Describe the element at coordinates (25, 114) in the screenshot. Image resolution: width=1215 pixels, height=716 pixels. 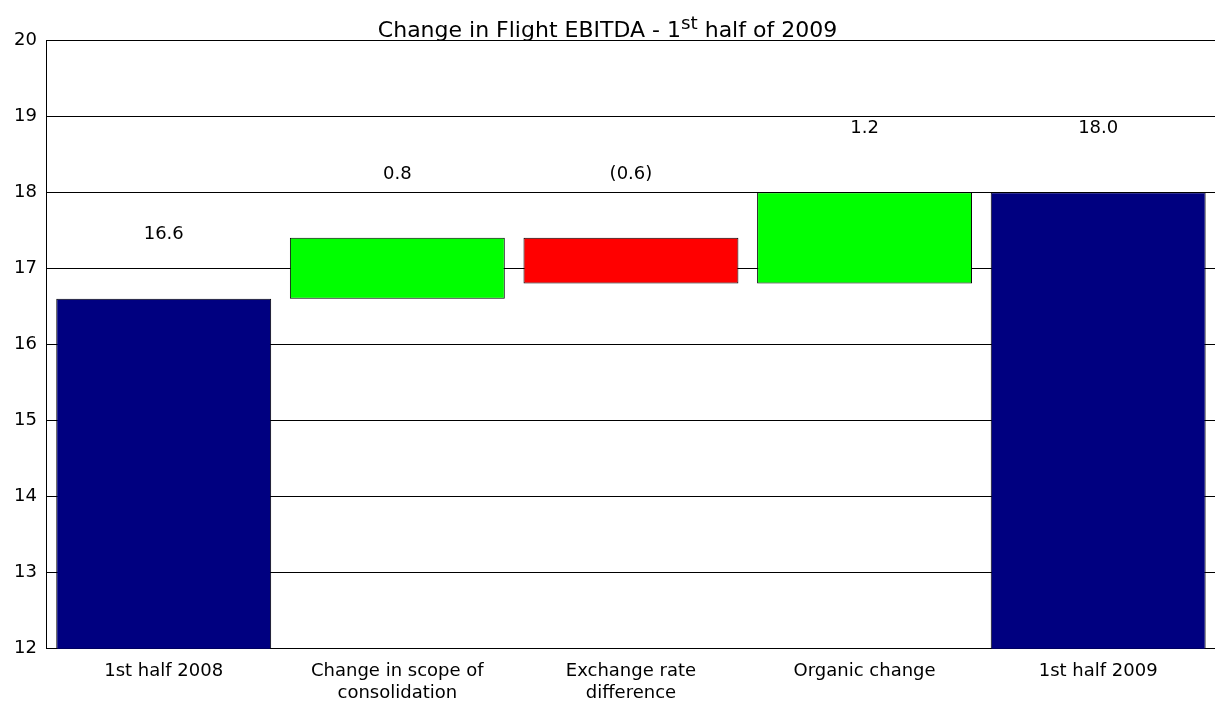
I see `y-tick-label: 19` at that location.